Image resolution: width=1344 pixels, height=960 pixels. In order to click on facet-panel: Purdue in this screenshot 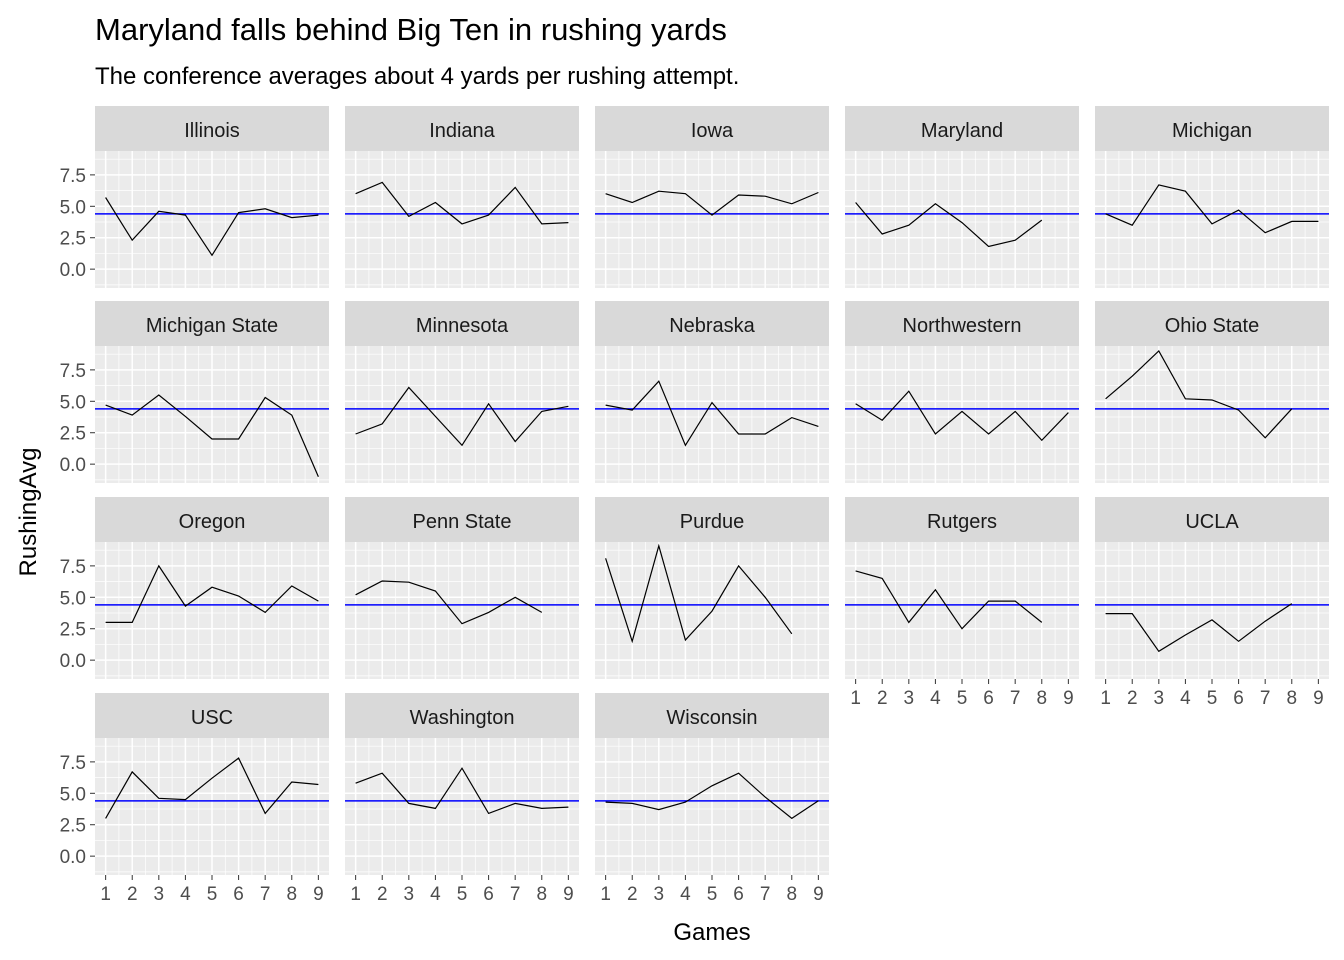, I will do `click(712, 588)`.